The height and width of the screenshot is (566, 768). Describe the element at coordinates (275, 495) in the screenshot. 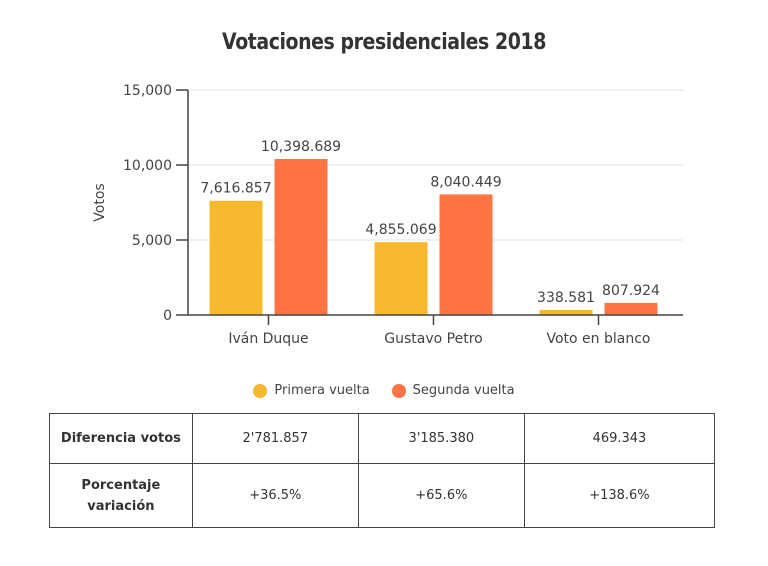

I see `table-cell: +36.5%` at that location.